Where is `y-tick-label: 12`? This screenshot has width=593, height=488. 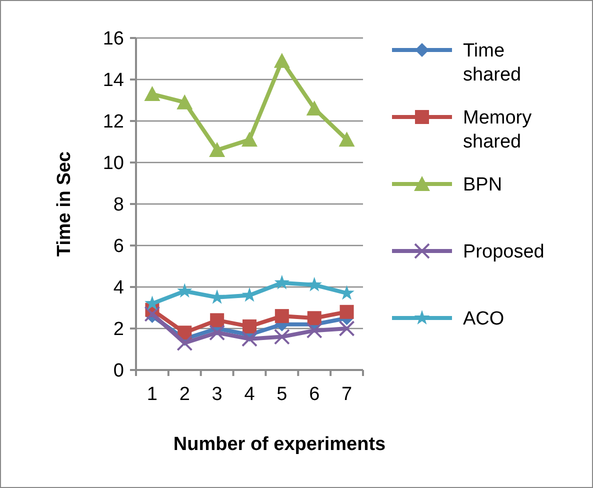 y-tick-label: 12 is located at coordinates (113, 122).